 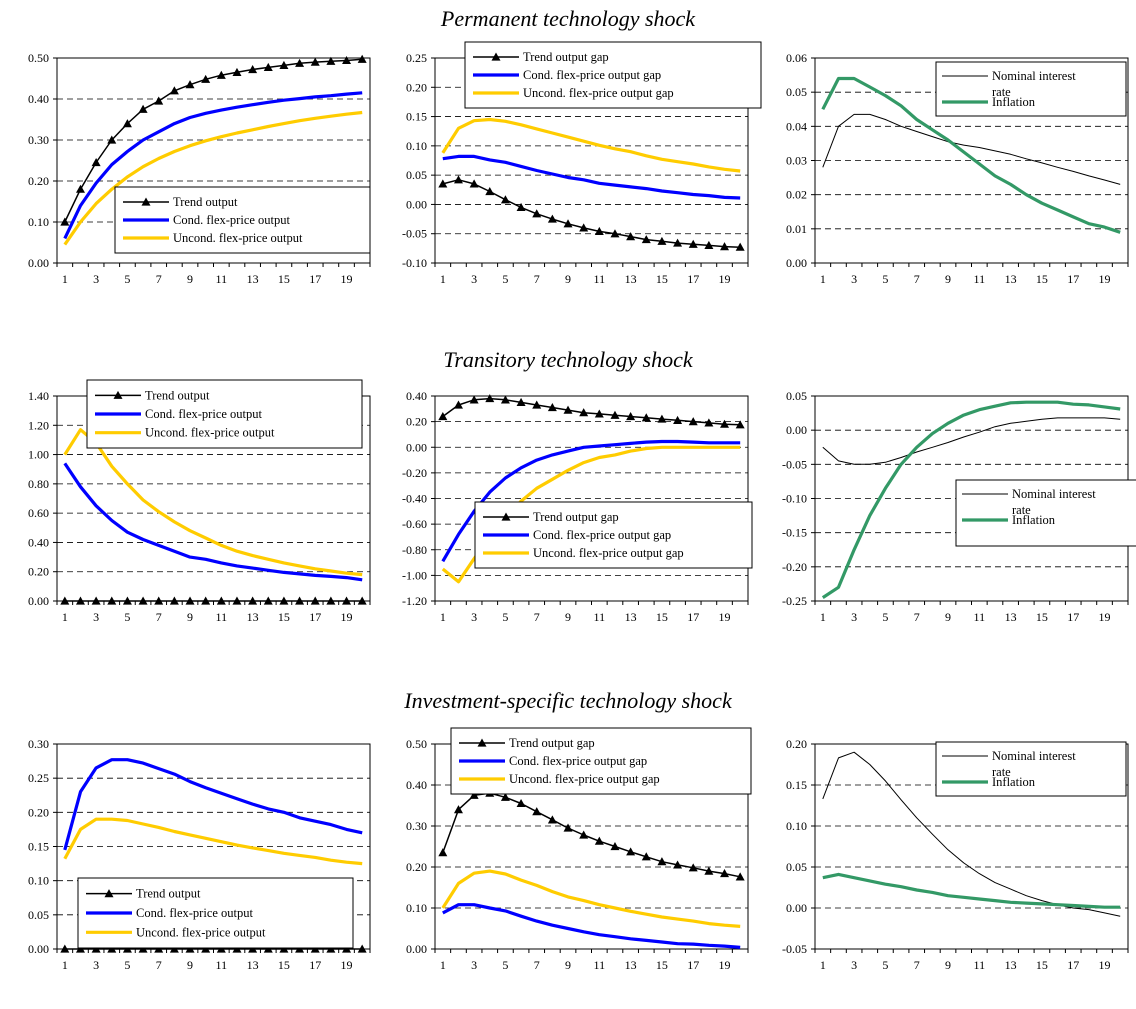 What do you see at coordinates (1034, 76) in the screenshot?
I see `legend-label: Nominal interest` at bounding box center [1034, 76].